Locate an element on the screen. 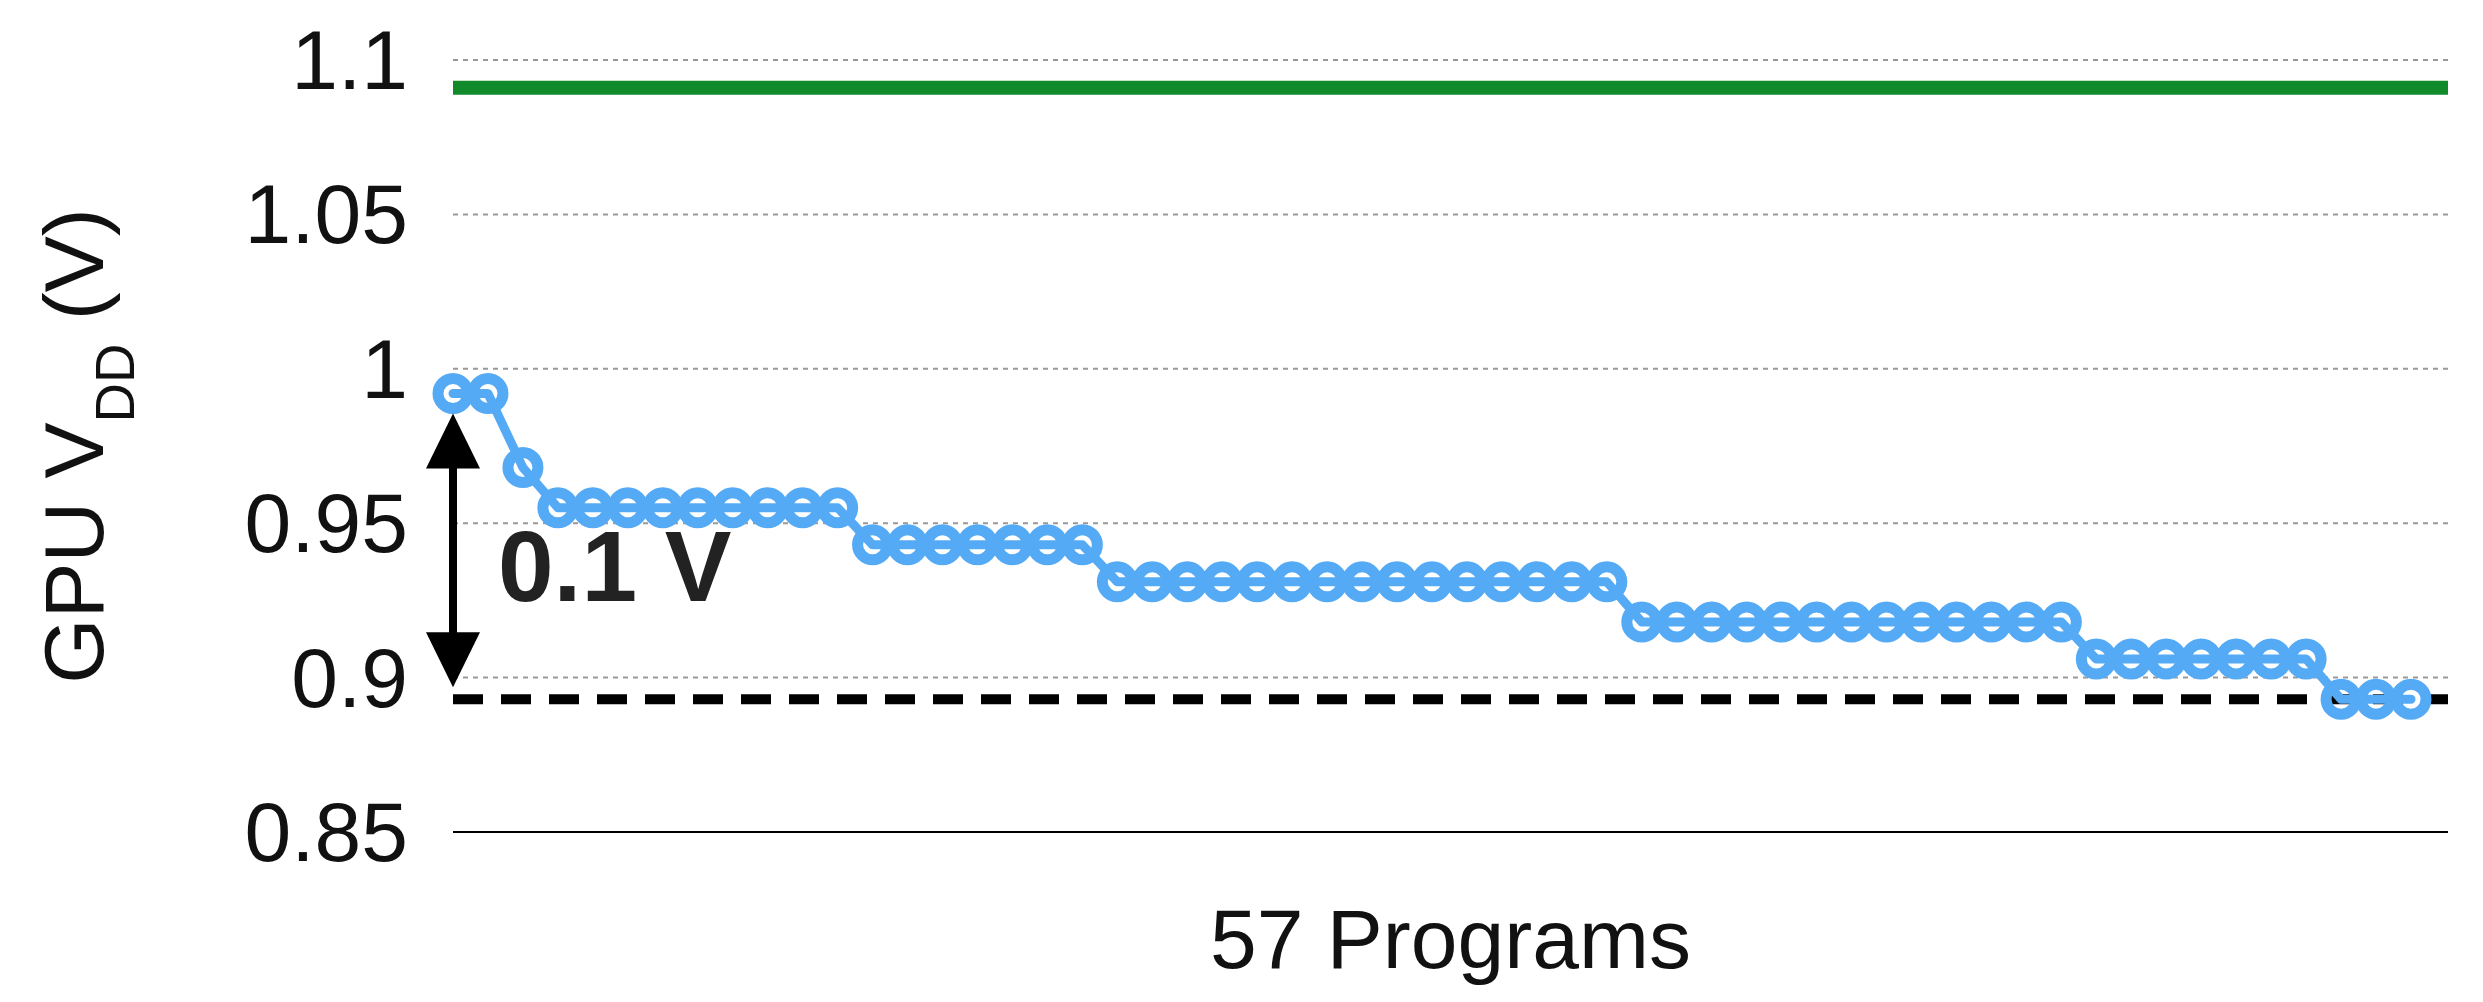  annotation: 0.1 V is located at coordinates (615, 566).